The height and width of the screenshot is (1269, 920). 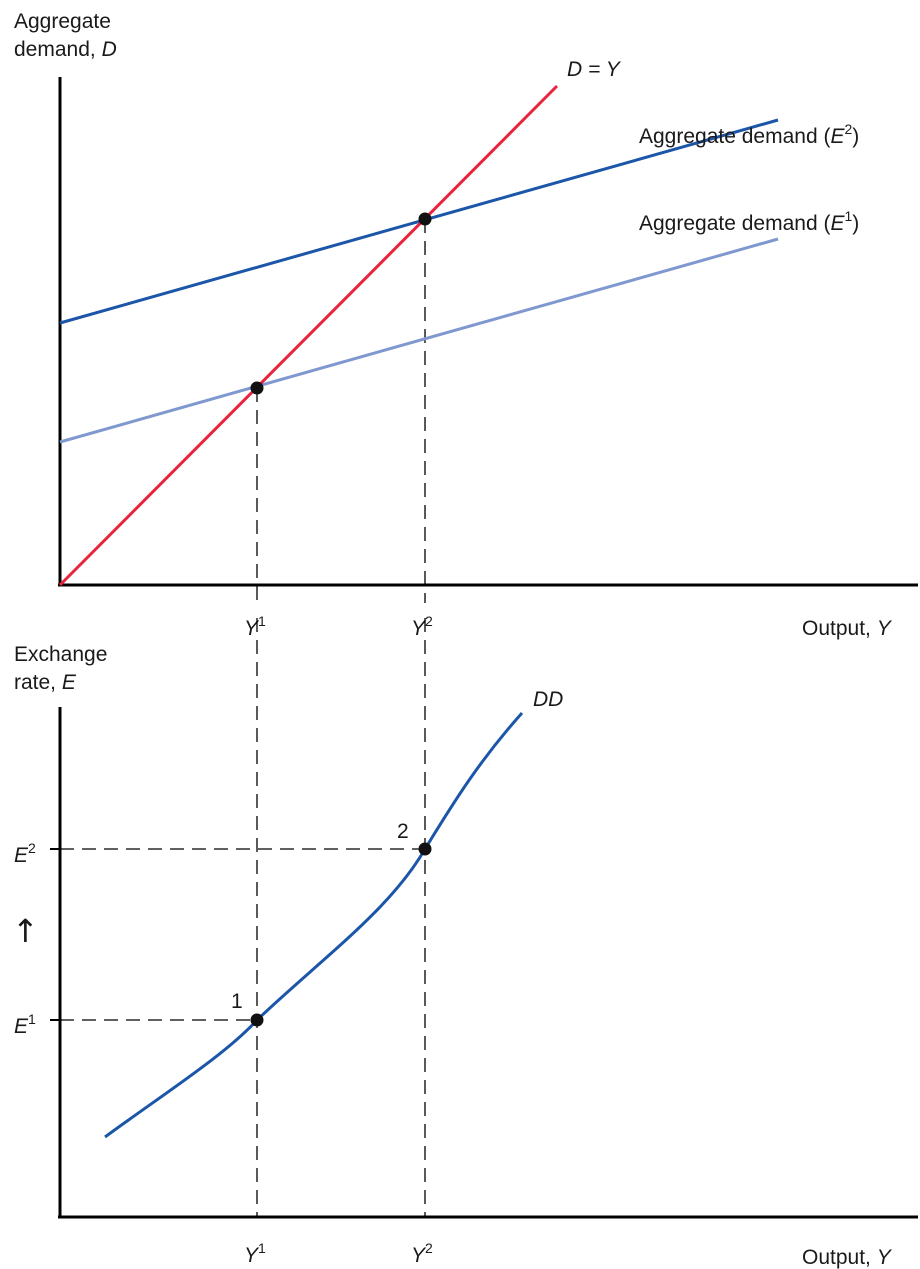 I want to click on ad-e1-label-close: ), so click(x=855, y=223).